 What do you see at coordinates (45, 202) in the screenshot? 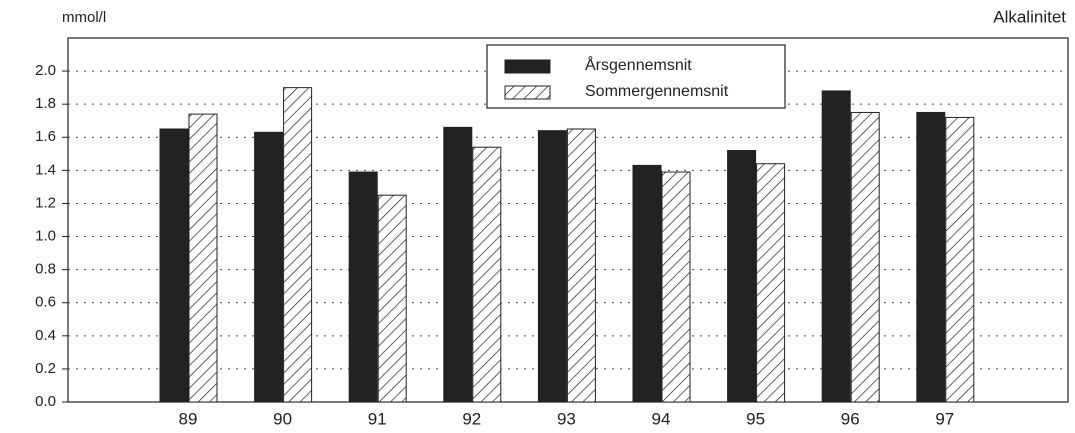
I see `y-tick-label: 1.2` at bounding box center [45, 202].